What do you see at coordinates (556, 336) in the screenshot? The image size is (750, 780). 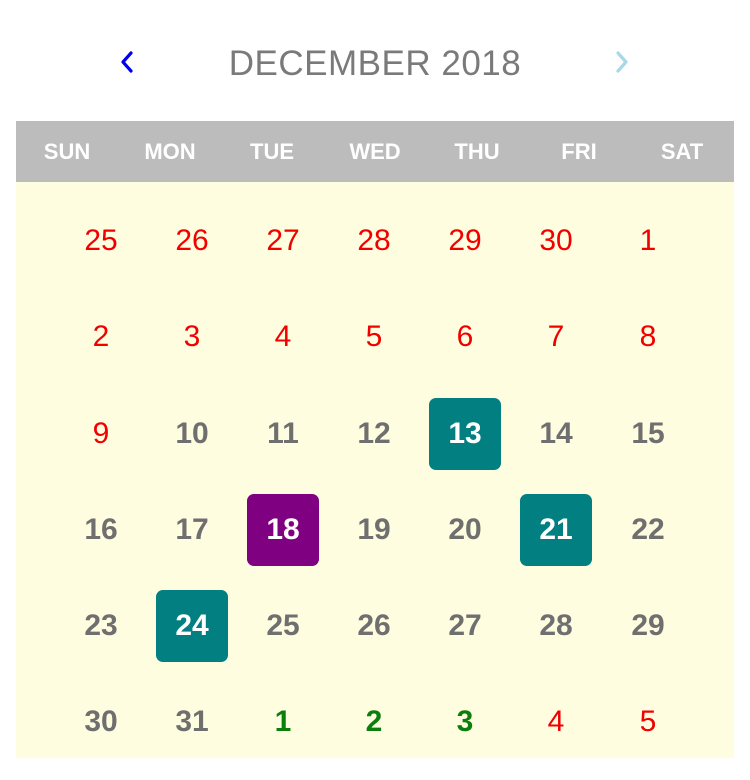 I see `day-cell: 7` at bounding box center [556, 336].